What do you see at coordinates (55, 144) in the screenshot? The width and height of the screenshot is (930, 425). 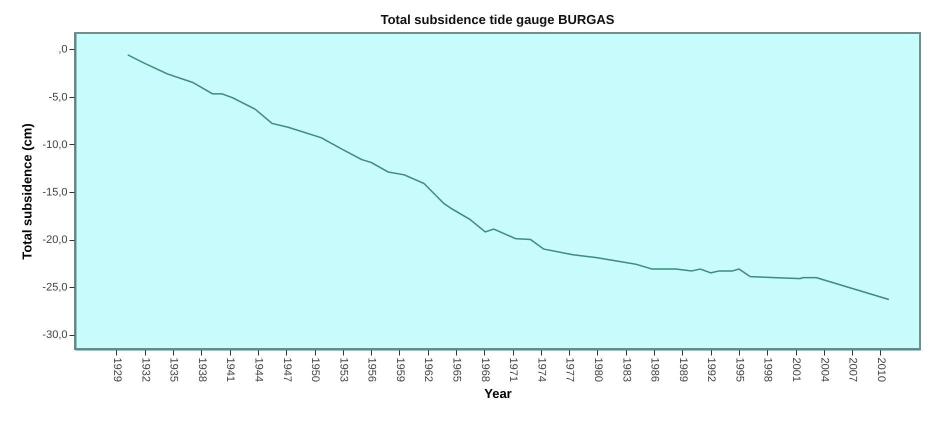 I see `y-tick-label: -10,0` at bounding box center [55, 144].